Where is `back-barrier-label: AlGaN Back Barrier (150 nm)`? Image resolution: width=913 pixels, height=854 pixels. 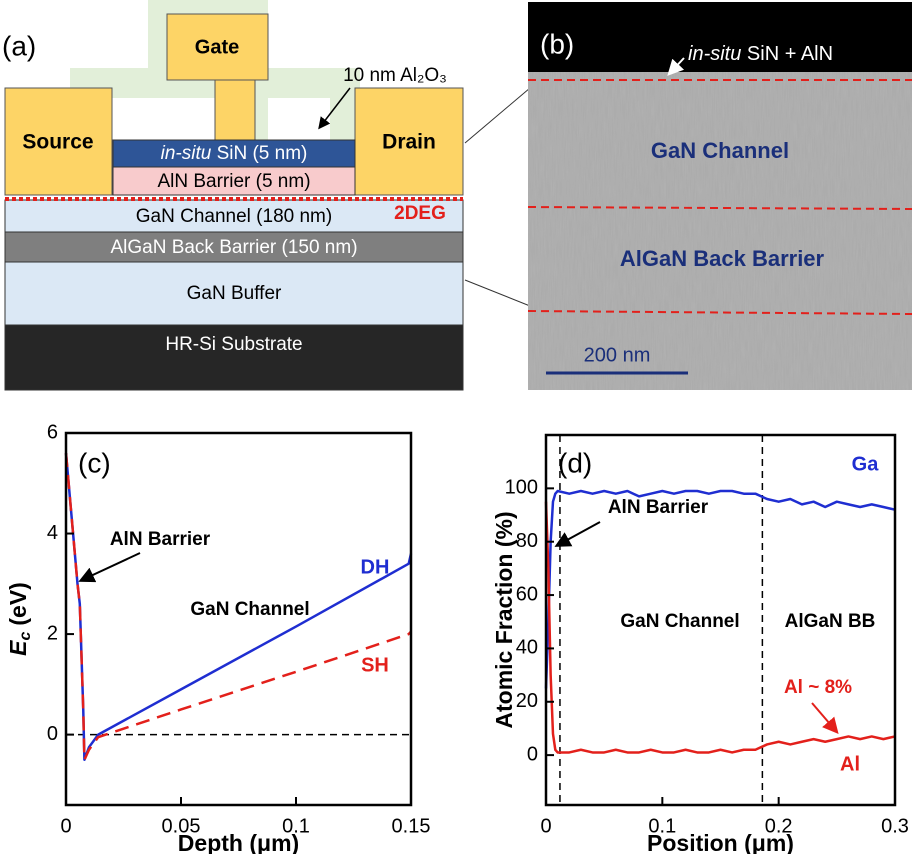 back-barrier-label: AlGaN Back Barrier (150 nm) is located at coordinates (233, 247).